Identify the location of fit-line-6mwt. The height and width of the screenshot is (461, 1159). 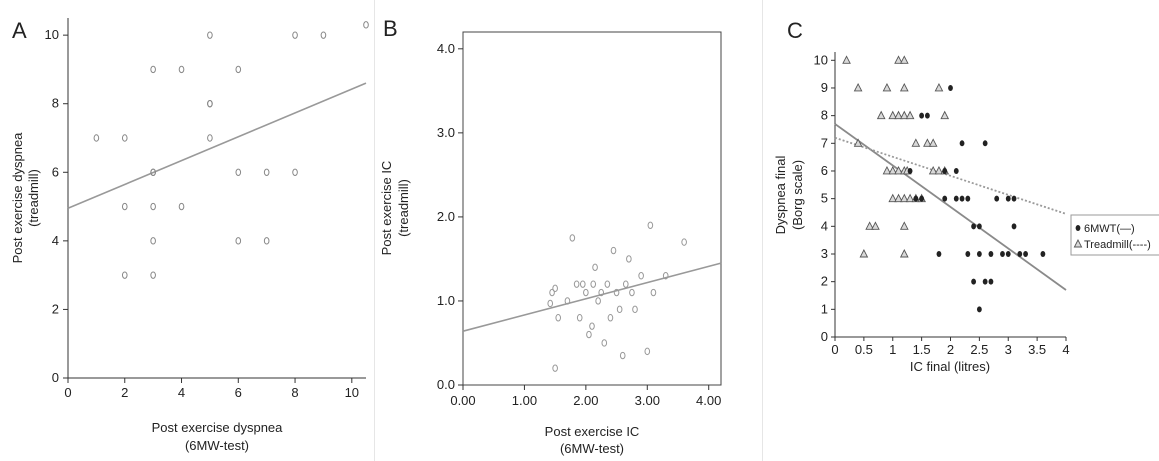
(950, 207).